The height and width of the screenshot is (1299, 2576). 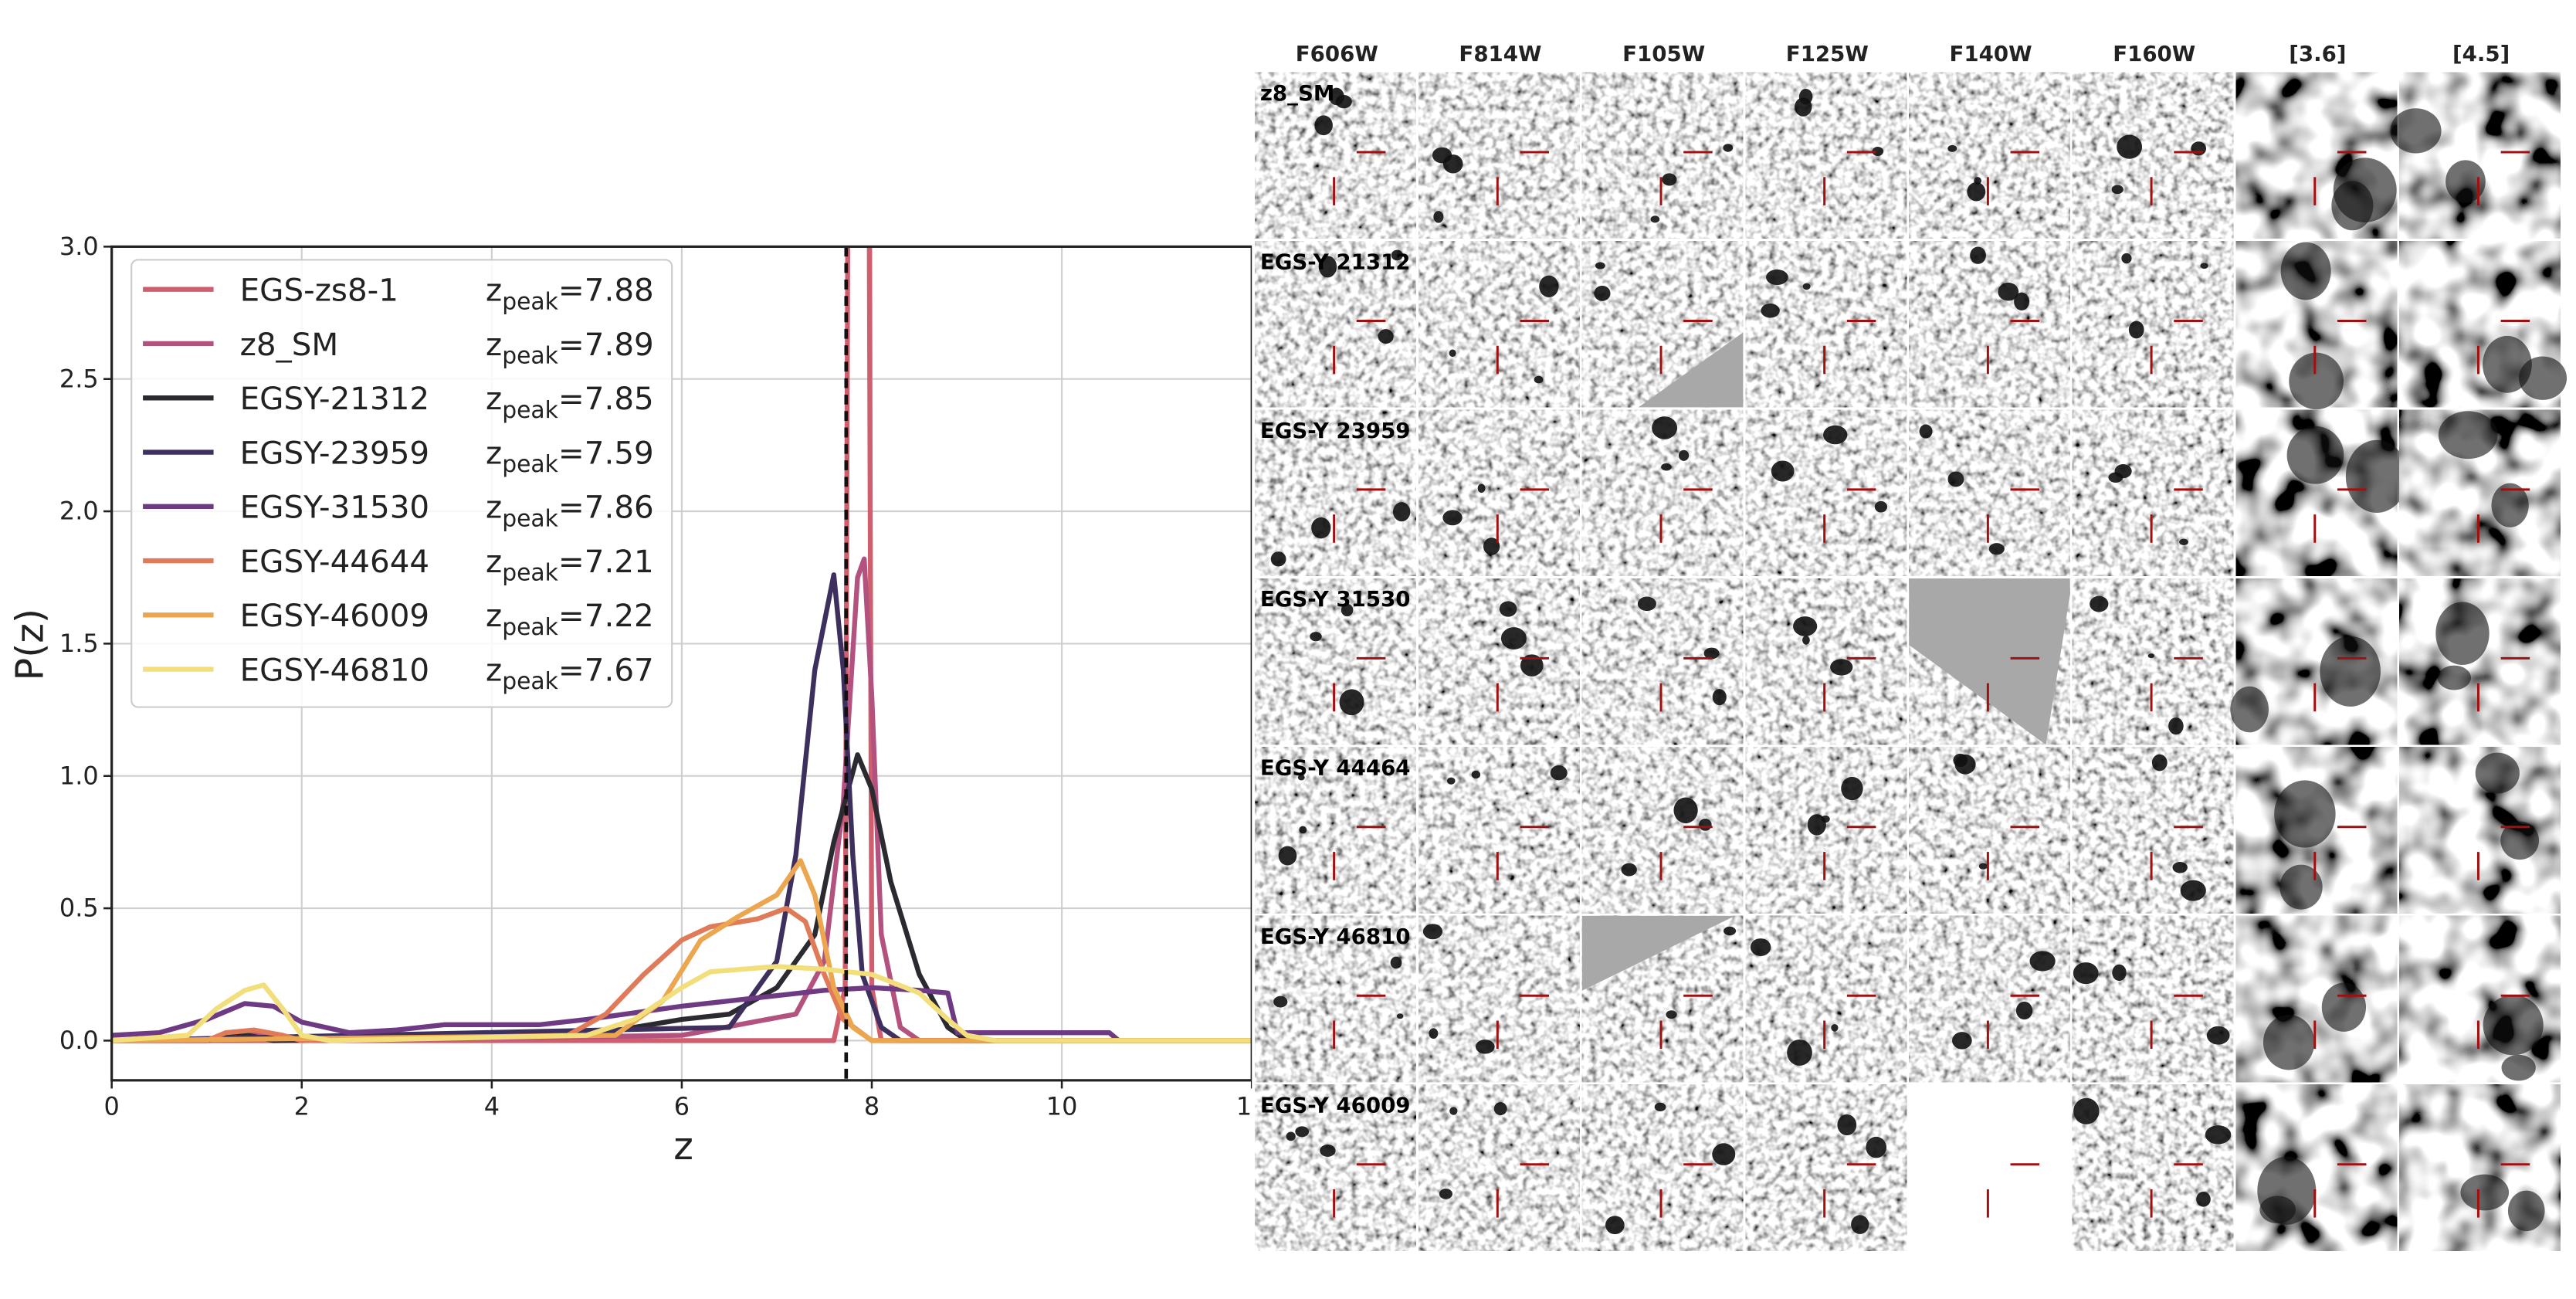 I want to click on legend-zpeak: zpeak=7.85, so click(x=570, y=402).